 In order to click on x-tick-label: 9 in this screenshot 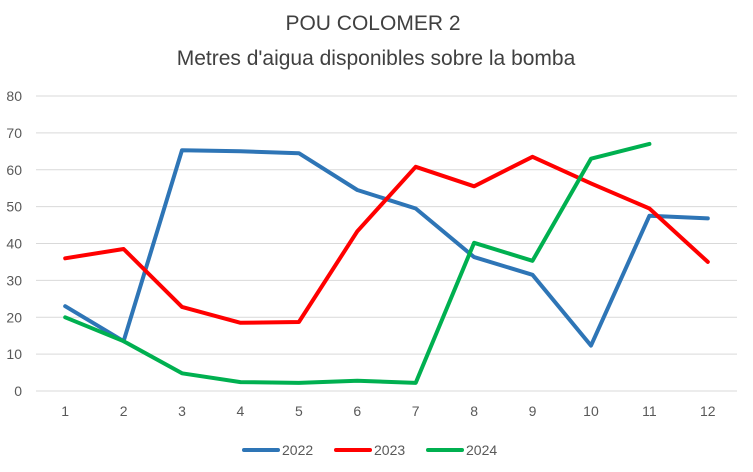, I will do `click(533, 411)`.